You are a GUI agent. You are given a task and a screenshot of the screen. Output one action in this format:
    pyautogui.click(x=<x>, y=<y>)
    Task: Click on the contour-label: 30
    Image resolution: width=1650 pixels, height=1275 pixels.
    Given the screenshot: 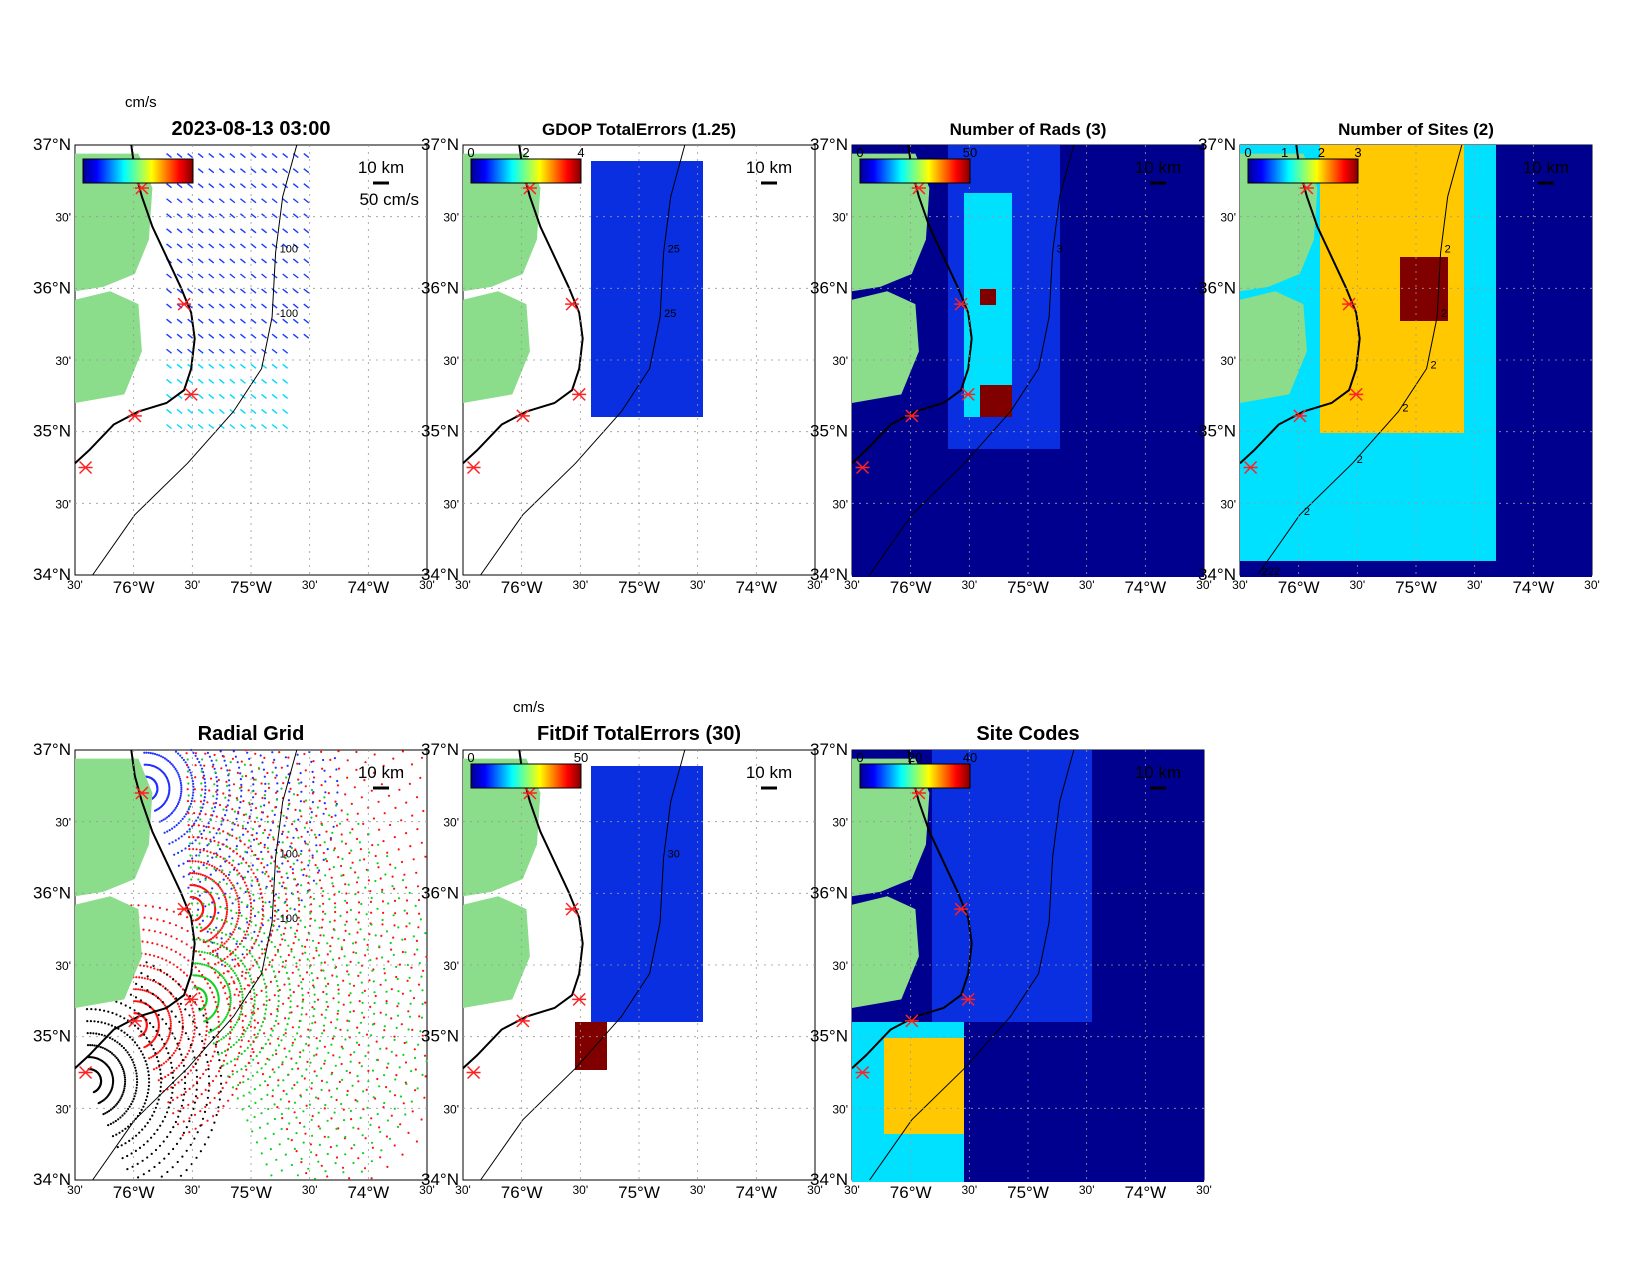 What is the action you would take?
    pyautogui.click(x=674, y=855)
    